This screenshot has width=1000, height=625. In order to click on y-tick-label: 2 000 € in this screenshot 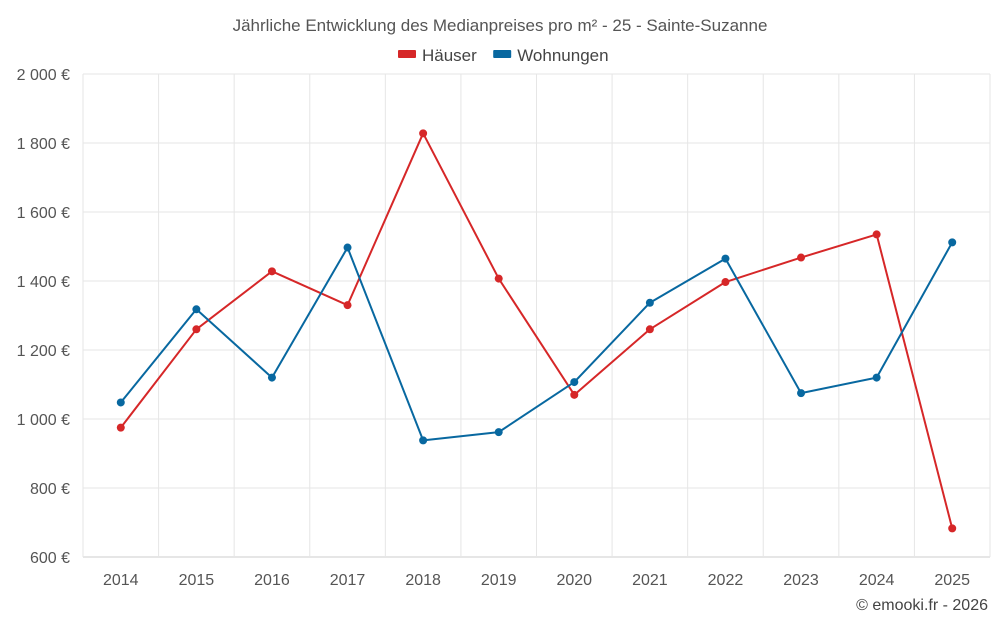, I will do `click(43, 75)`.